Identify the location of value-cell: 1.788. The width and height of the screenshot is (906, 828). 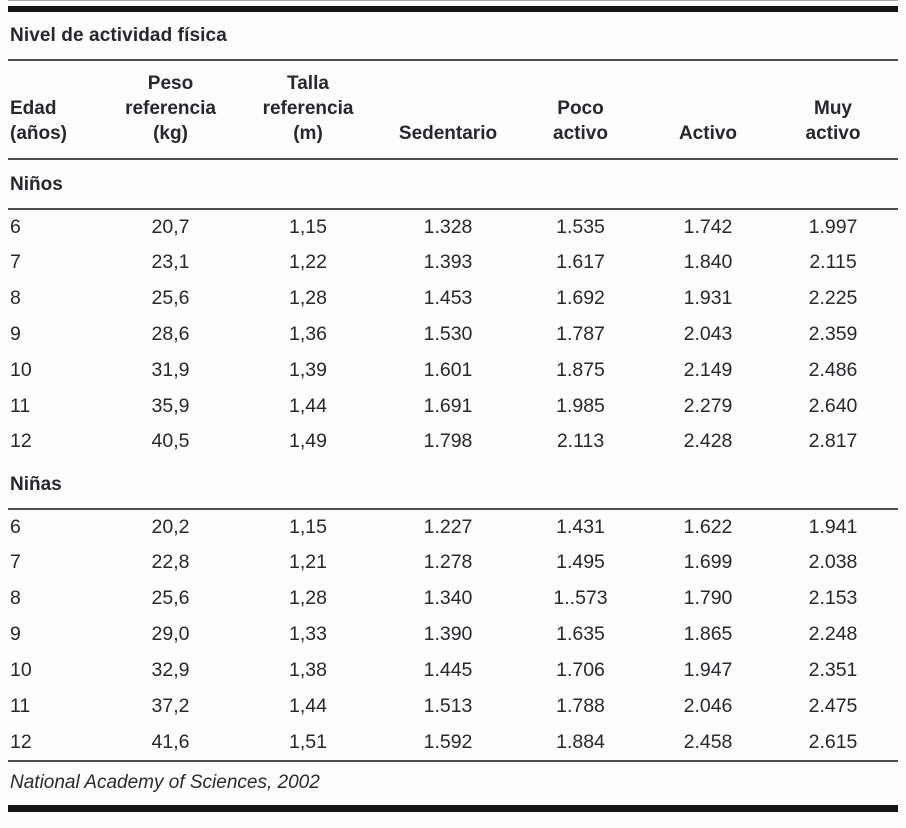
(580, 705).